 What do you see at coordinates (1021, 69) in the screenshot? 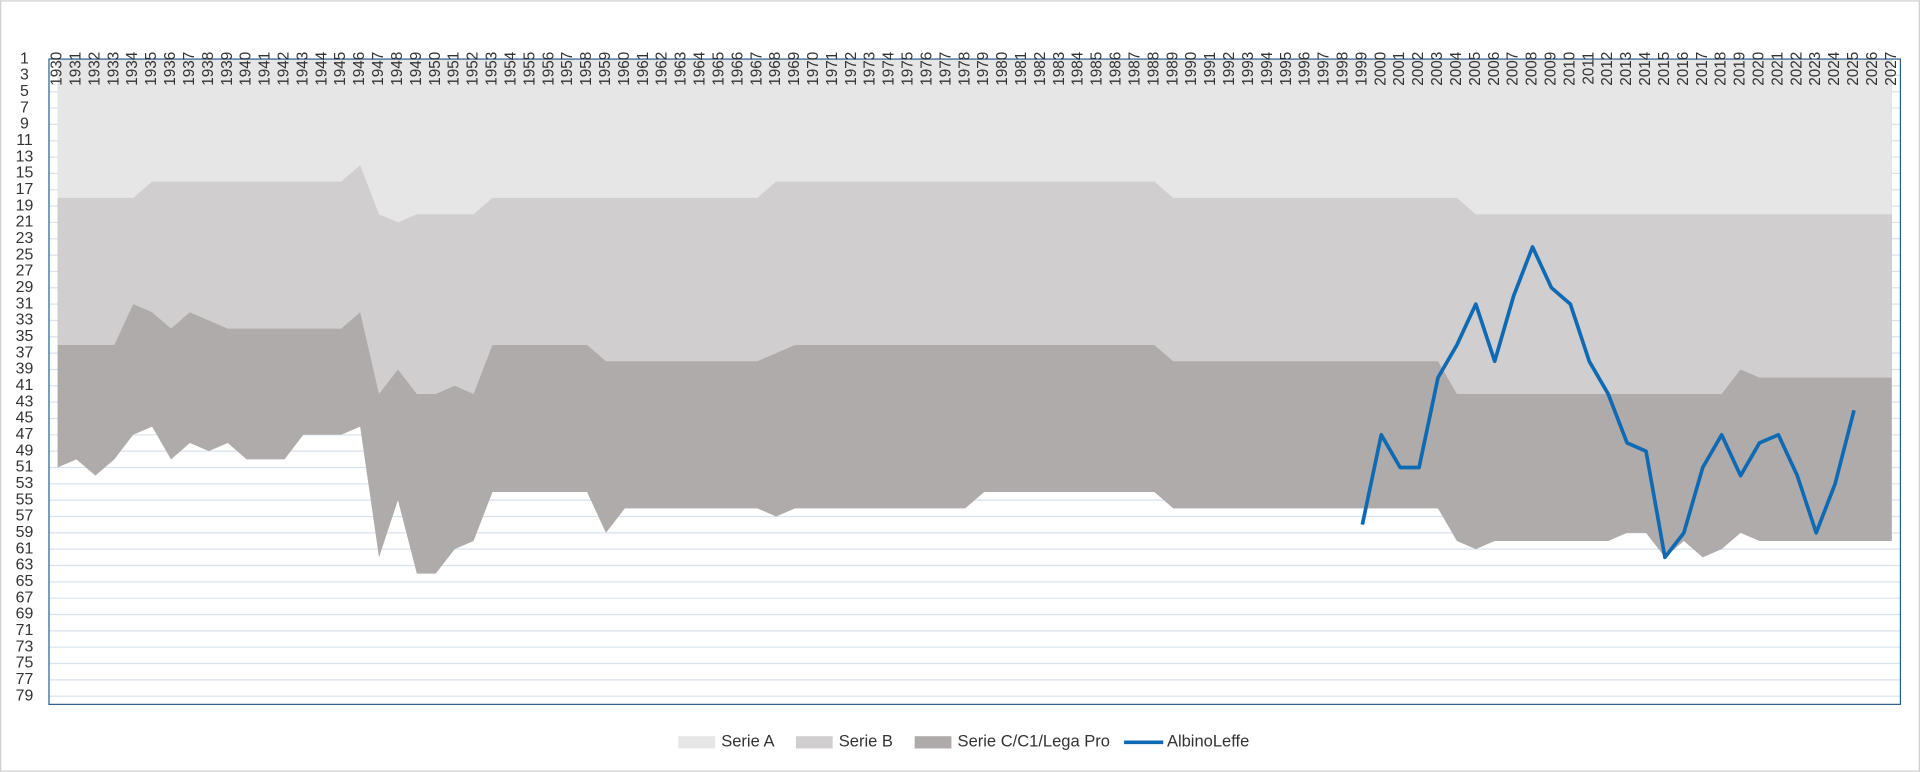
I see `x-tick-label: 1981` at bounding box center [1021, 69].